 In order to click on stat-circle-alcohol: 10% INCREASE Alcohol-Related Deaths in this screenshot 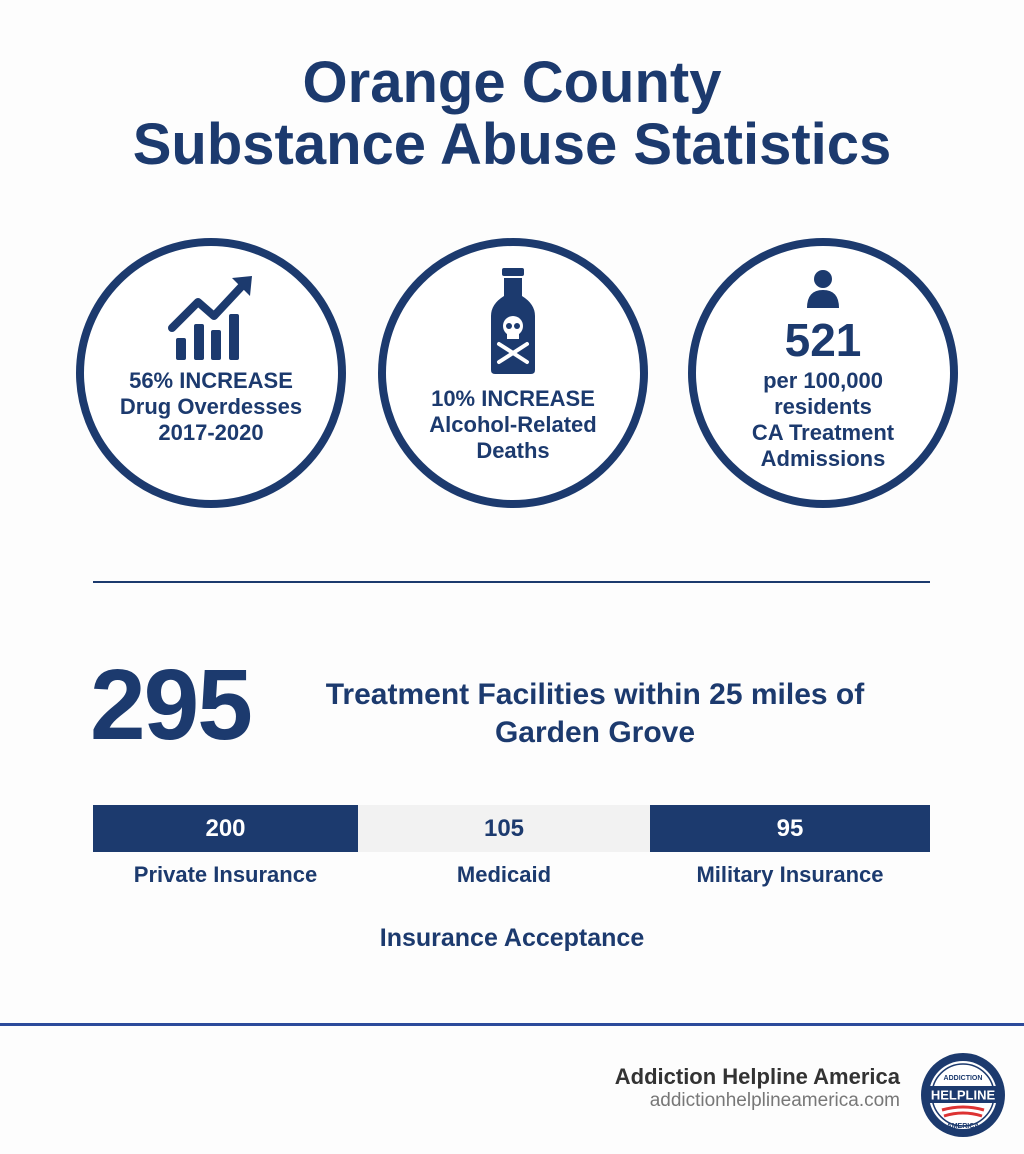, I will do `click(513, 373)`.